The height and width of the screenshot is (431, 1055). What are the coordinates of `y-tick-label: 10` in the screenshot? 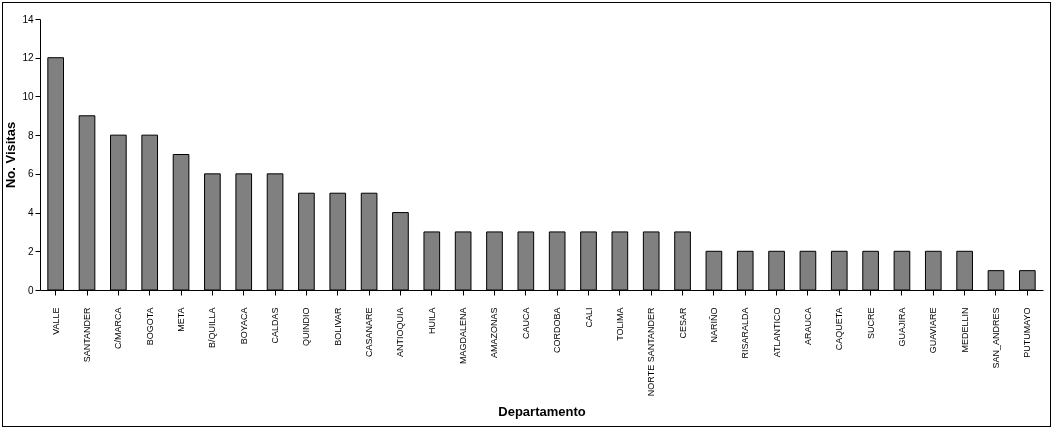 It's located at (28, 96).